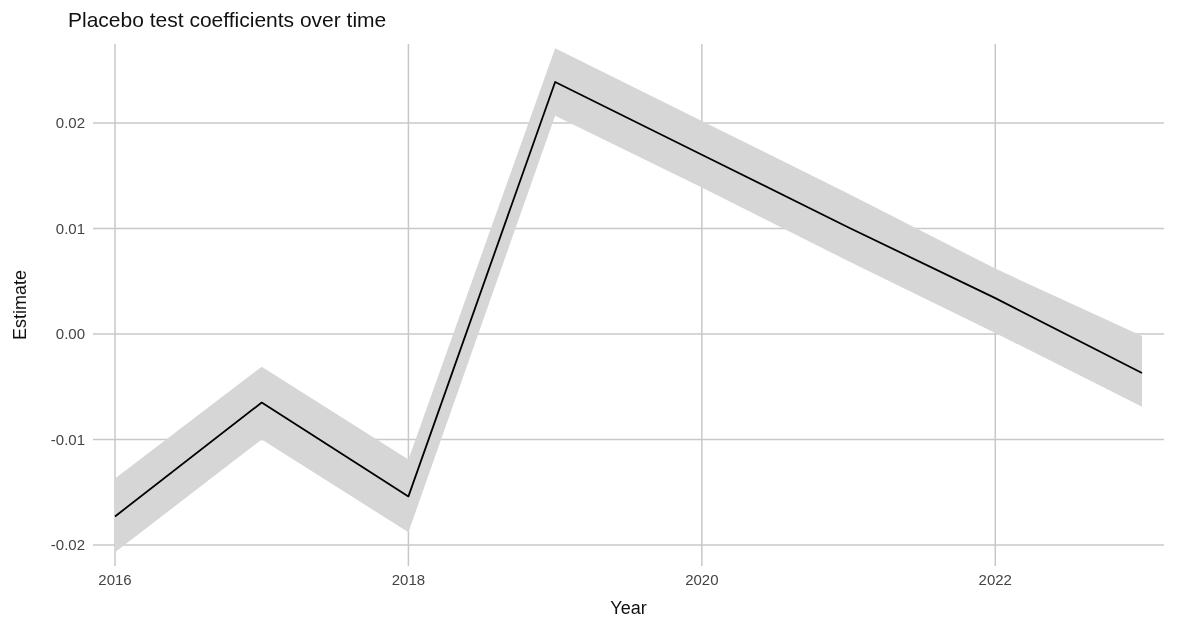 The image size is (1192, 628). I want to click on y-axis-title: Estimate, so click(20, 305).